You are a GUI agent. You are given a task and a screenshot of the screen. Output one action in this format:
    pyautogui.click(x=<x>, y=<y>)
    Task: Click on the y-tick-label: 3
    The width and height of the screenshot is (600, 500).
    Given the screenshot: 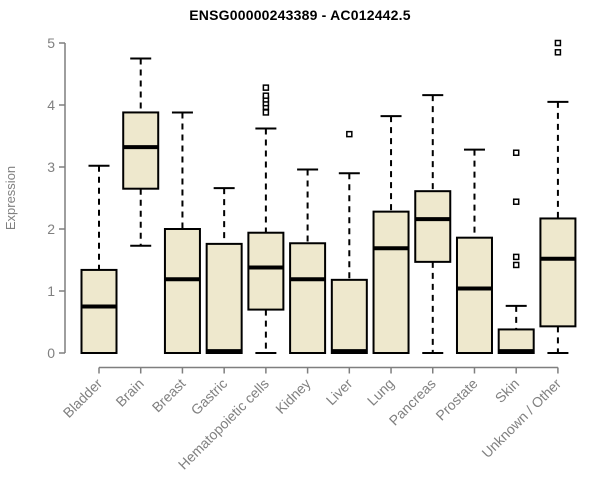 What is the action you would take?
    pyautogui.click(x=51, y=167)
    